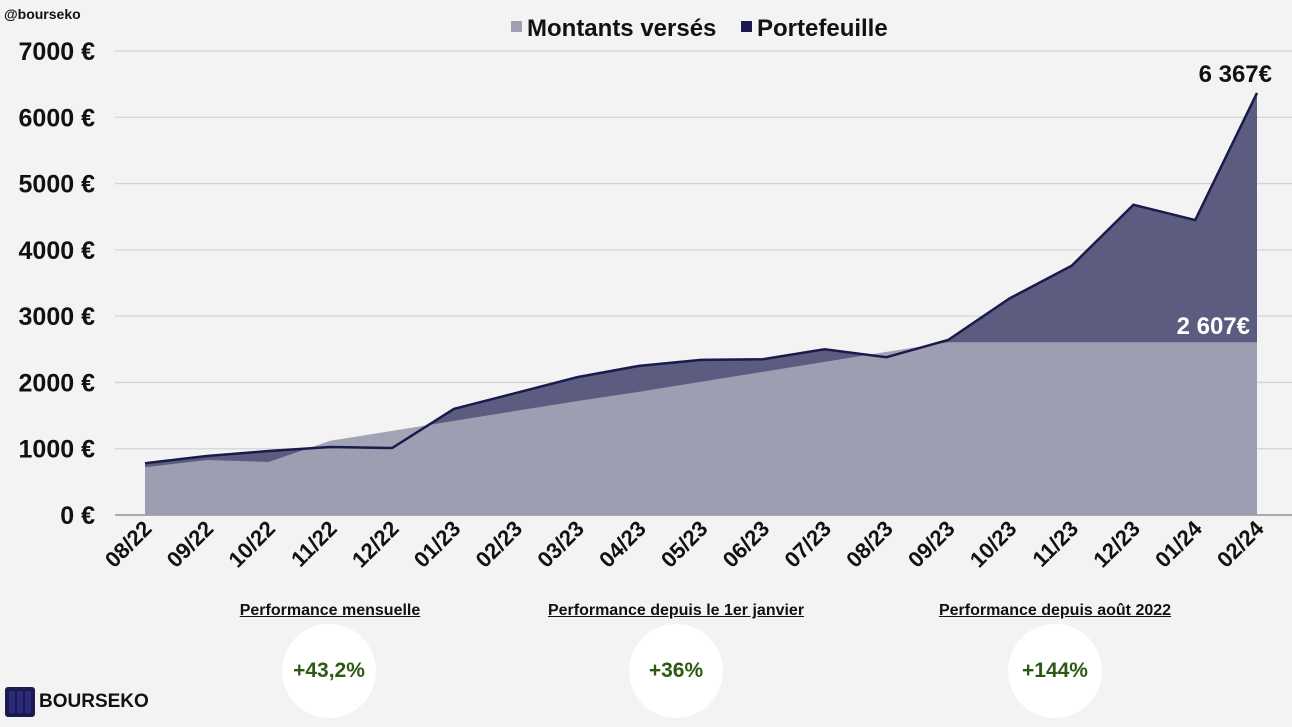  I want to click on perf-total-value: +144%, so click(1055, 671).